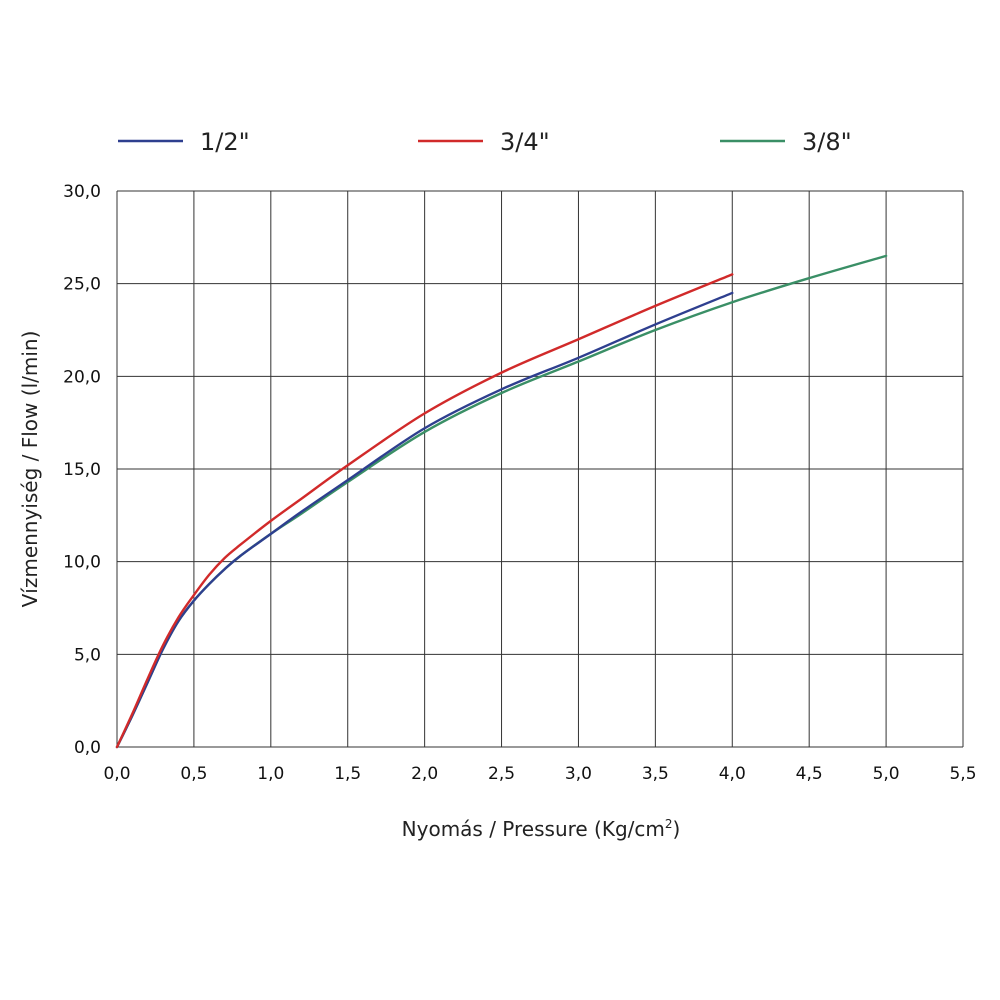 This screenshot has height=1000, width=1000. I want to click on x-tick-label: 1,5, so click(347, 774).